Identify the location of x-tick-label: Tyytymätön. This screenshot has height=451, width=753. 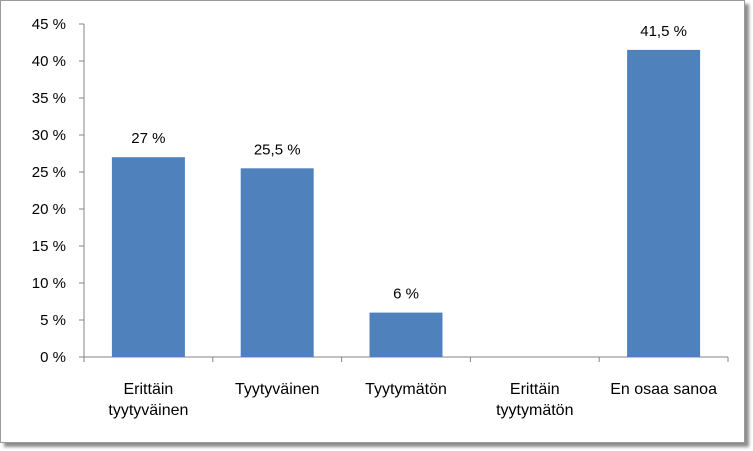
(406, 389).